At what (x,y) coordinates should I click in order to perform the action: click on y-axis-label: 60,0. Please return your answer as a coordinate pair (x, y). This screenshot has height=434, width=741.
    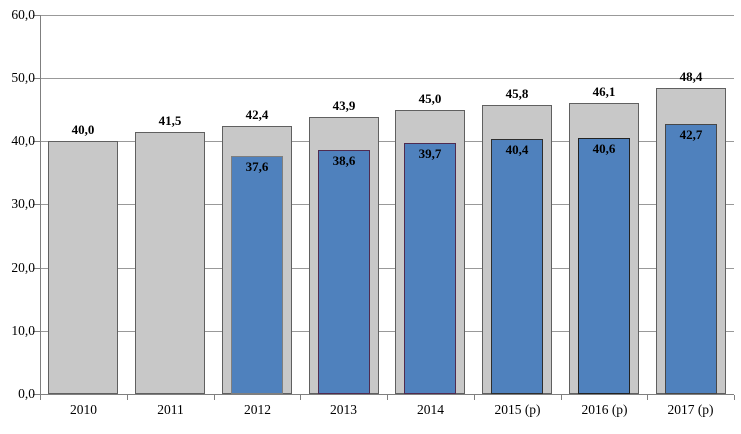
    Looking at the image, I should click on (23, 14).